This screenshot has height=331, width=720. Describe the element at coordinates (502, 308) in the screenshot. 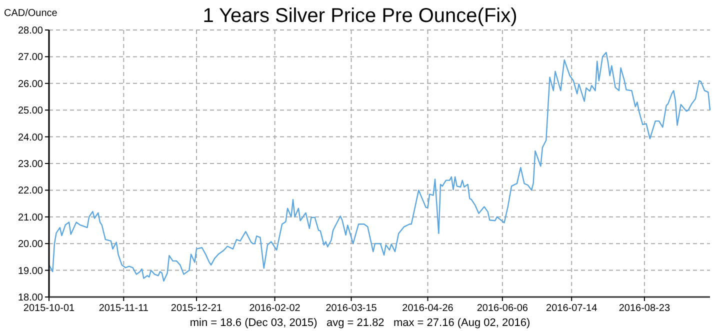

I see `x-tick-label: 2016-06-06` at that location.